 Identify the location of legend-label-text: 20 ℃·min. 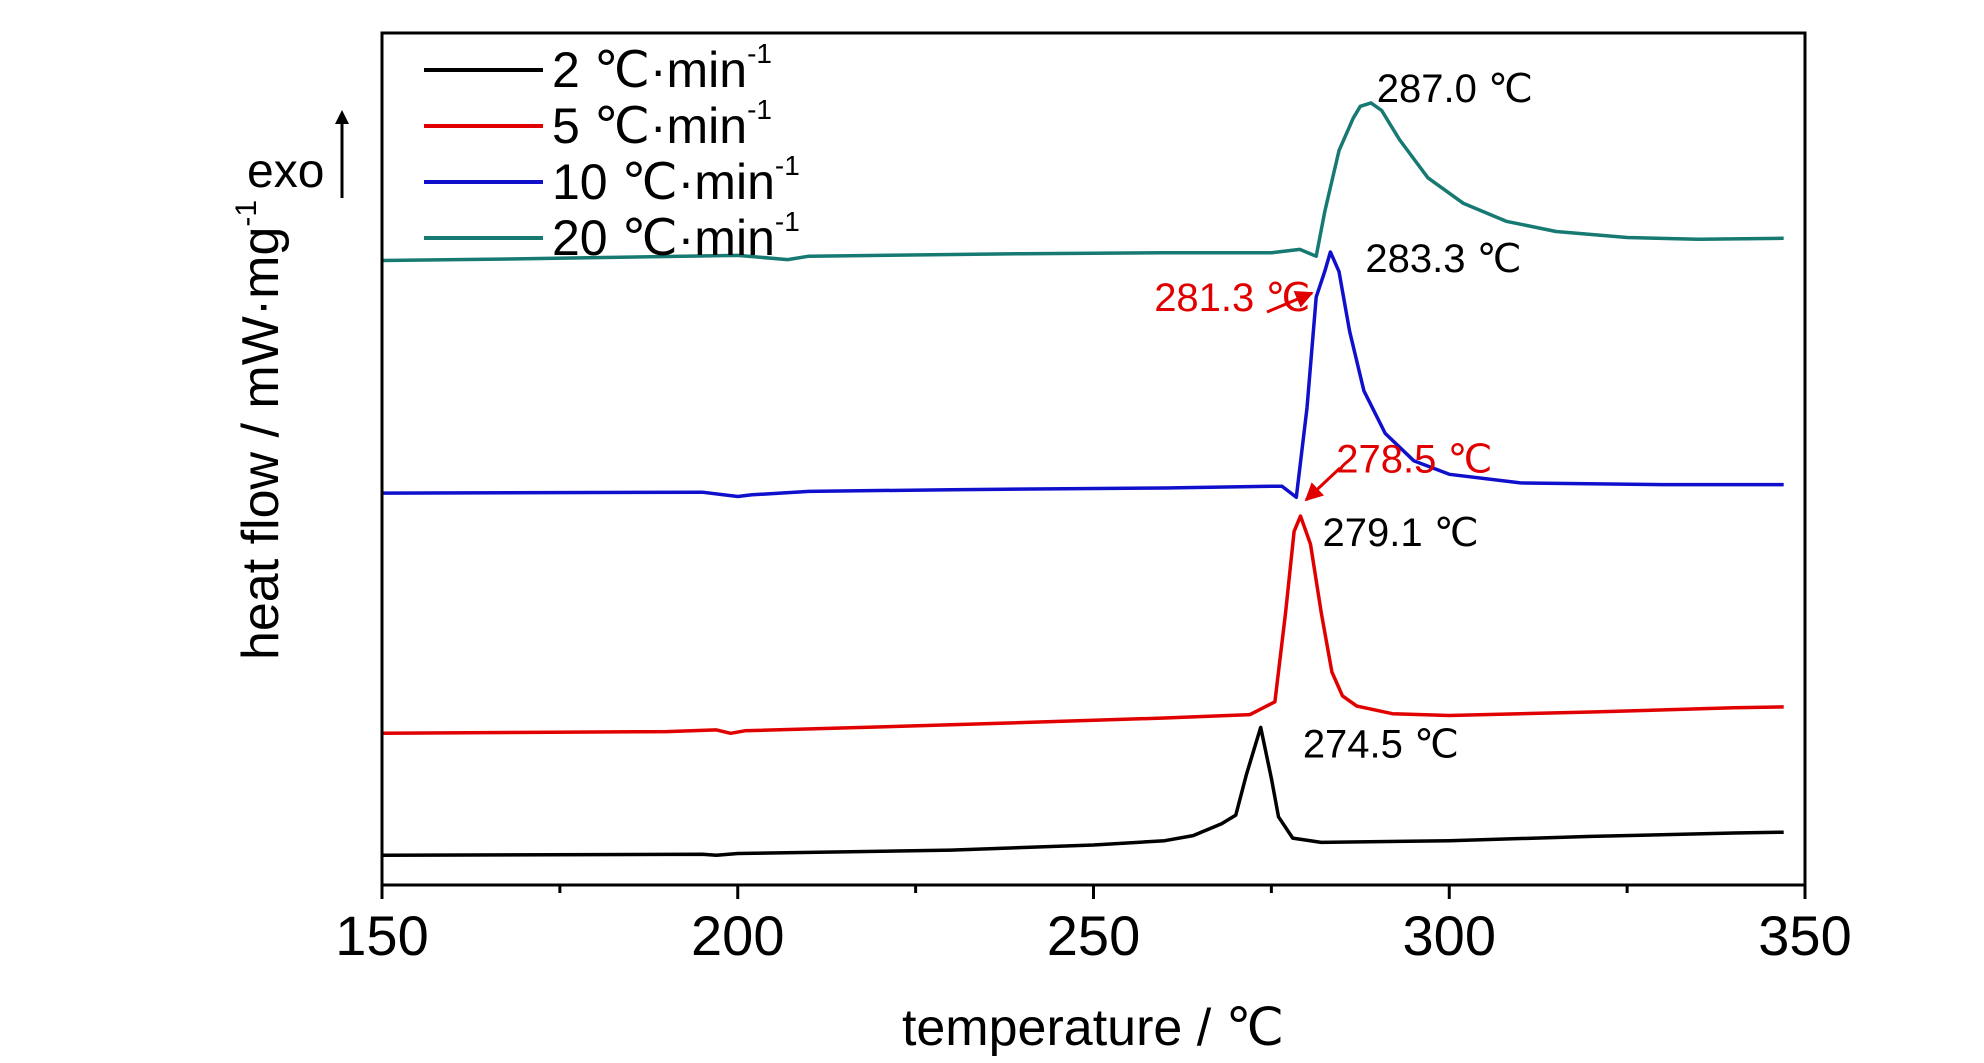
(663, 238).